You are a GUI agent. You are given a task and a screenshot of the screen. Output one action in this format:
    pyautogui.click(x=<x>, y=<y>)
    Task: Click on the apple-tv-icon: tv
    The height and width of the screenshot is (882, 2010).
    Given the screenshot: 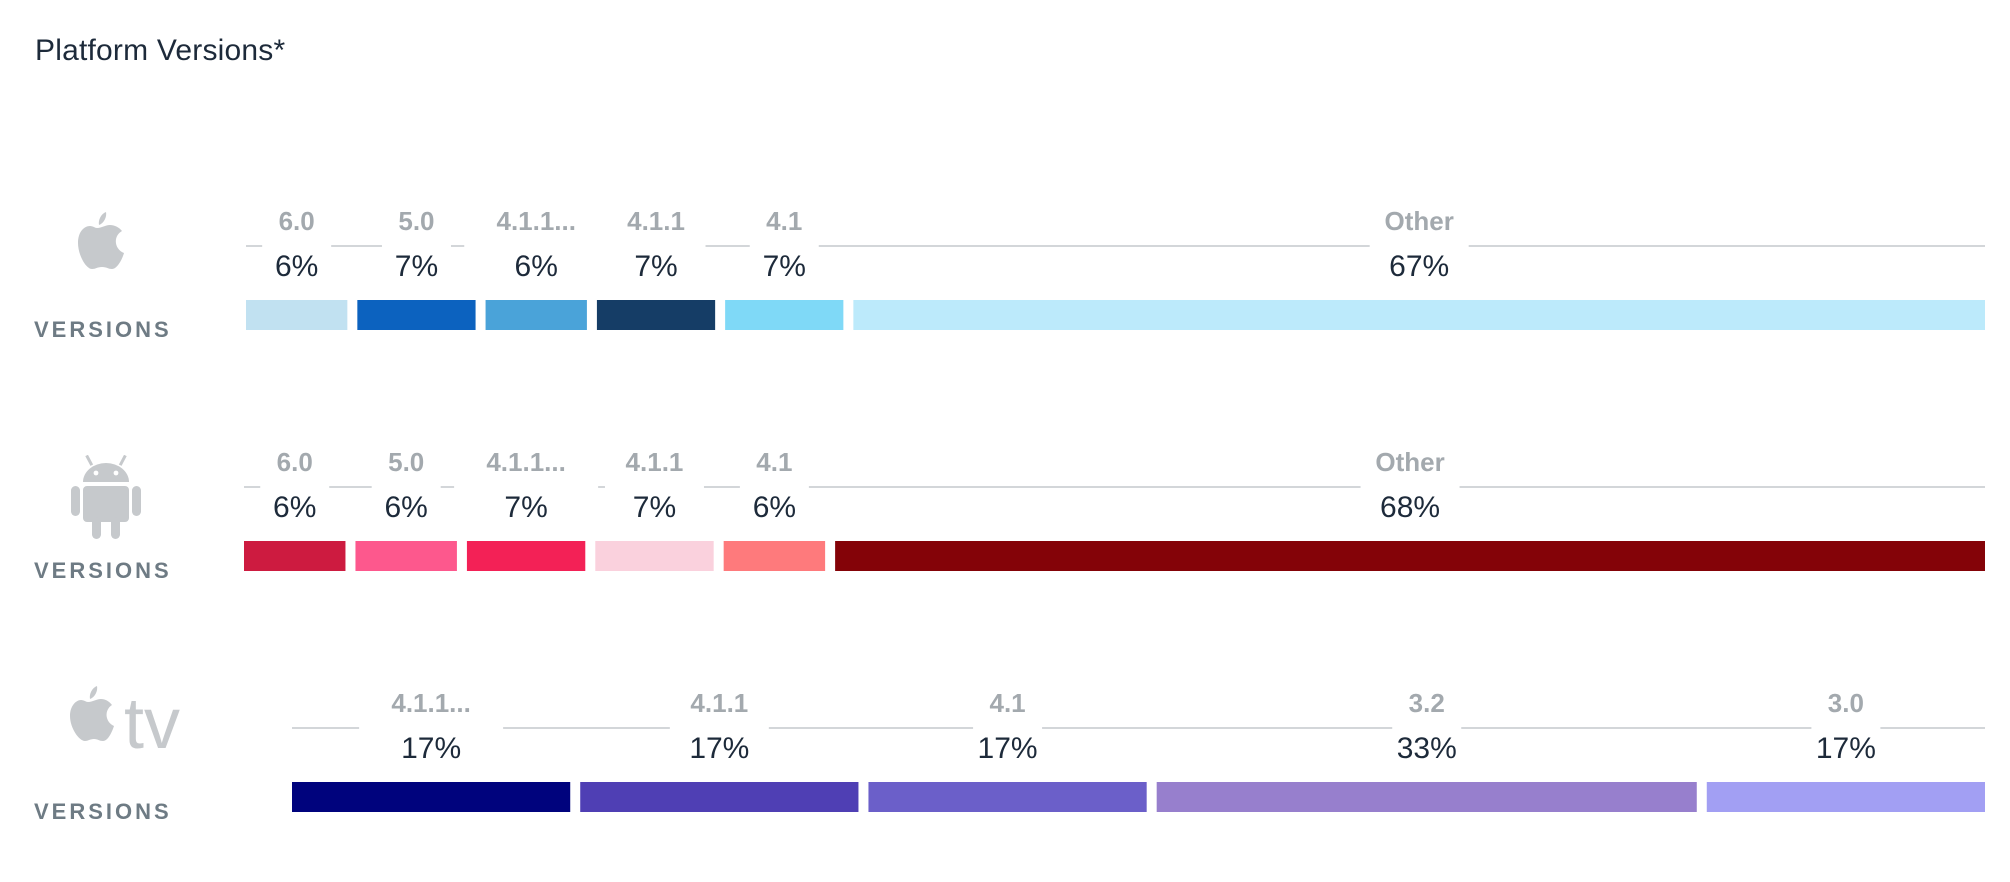 What is the action you would take?
    pyautogui.click(x=125, y=718)
    